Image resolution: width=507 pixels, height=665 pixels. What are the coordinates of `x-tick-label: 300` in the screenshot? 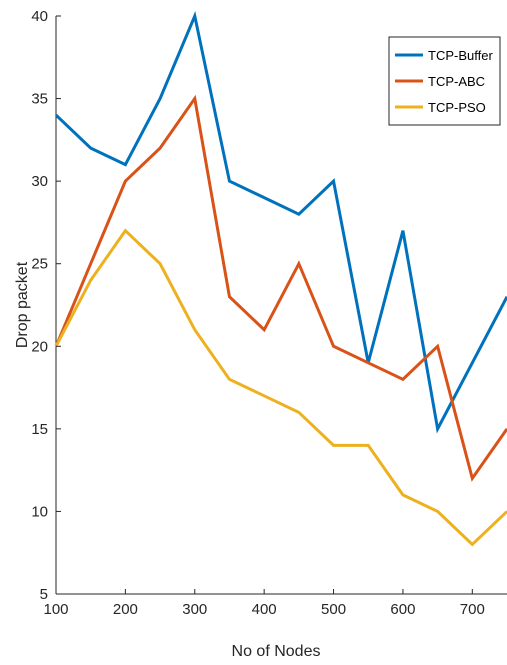 It's located at (194, 609).